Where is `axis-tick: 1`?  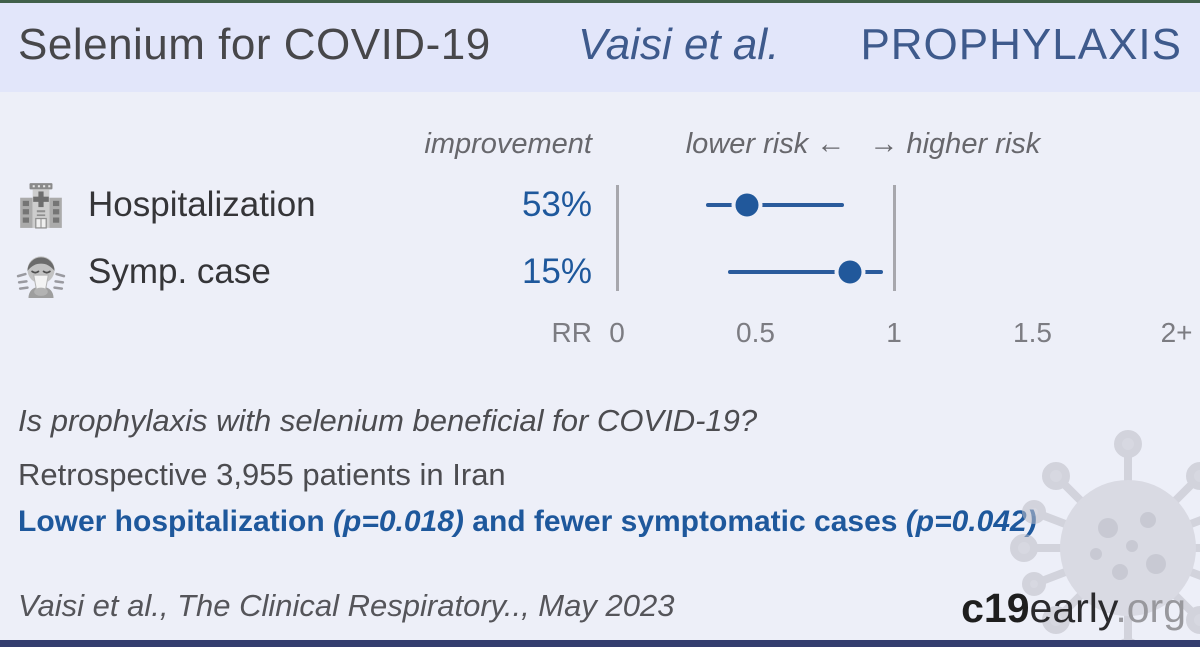
axis-tick: 1 is located at coordinates (894, 332).